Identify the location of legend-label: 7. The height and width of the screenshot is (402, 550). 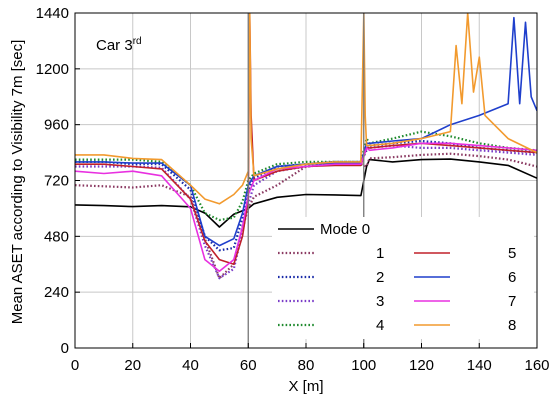
(512, 301).